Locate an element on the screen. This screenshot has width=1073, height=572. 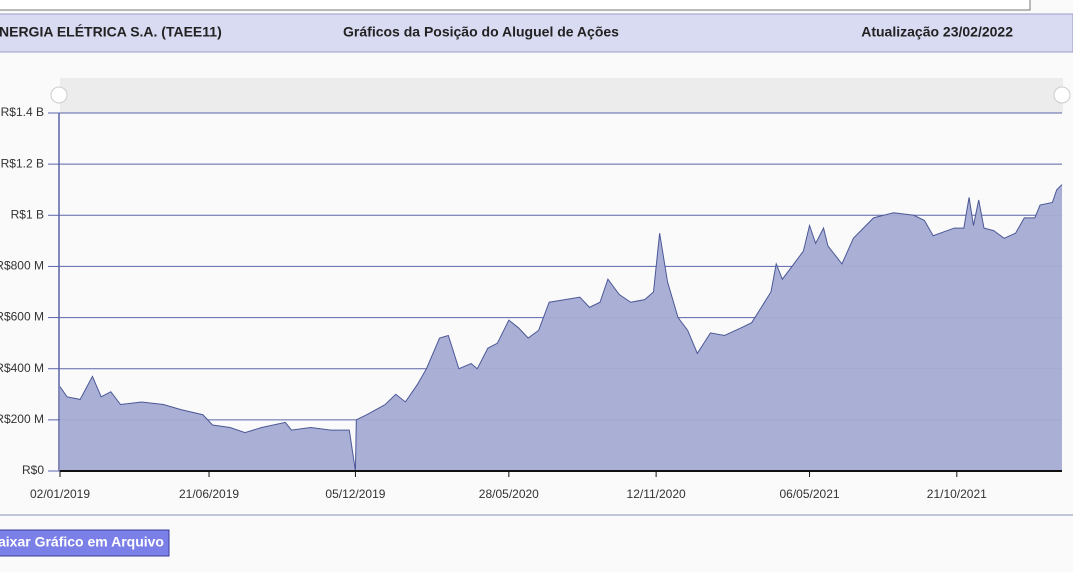
company: NERGIA ELÉTRICA S.A. (TAEE11) is located at coordinates (111, 32).